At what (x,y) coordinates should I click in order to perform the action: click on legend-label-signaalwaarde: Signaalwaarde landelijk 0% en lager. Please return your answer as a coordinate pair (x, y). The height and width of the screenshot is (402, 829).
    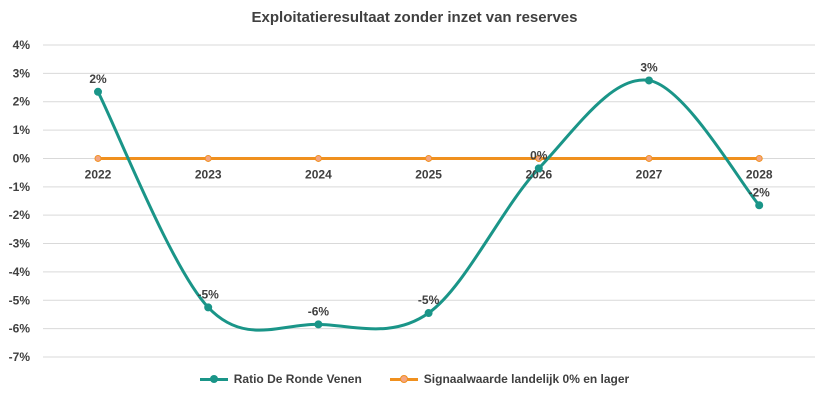
    Looking at the image, I should click on (526, 379).